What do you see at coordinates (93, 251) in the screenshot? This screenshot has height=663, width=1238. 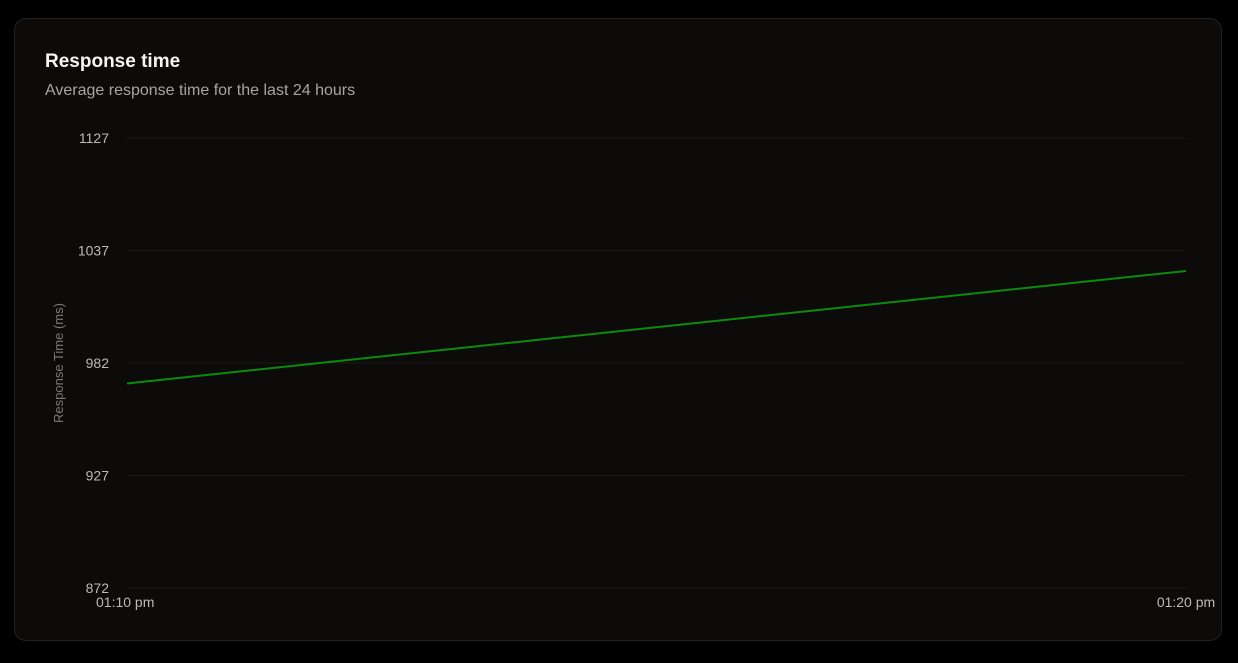 I see `y-tick-label: 1037` at bounding box center [93, 251].